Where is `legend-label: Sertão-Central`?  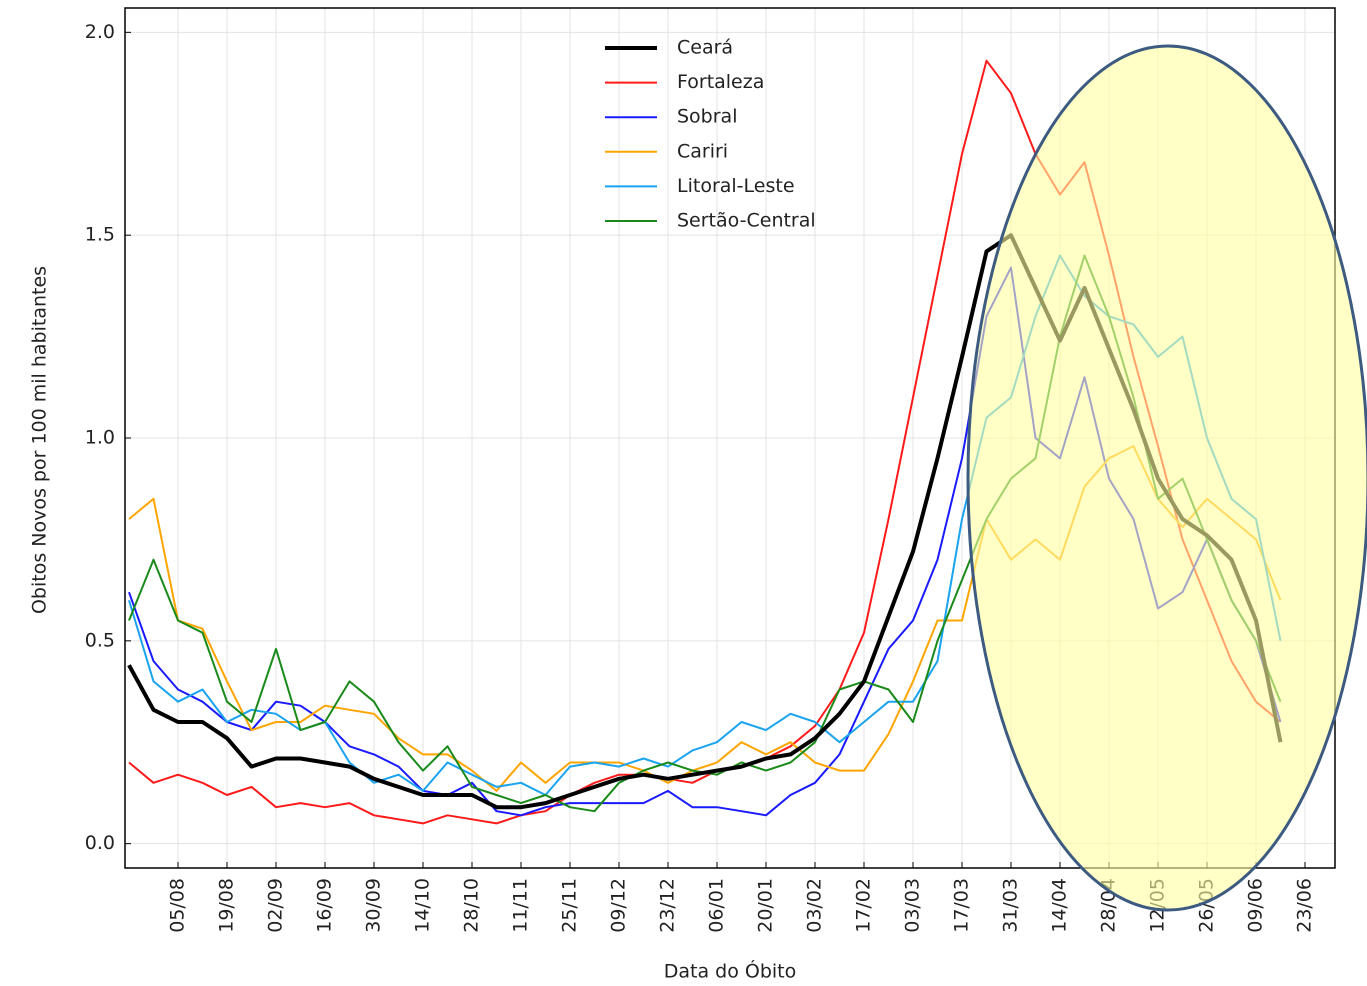 legend-label: Sertão-Central is located at coordinates (746, 221).